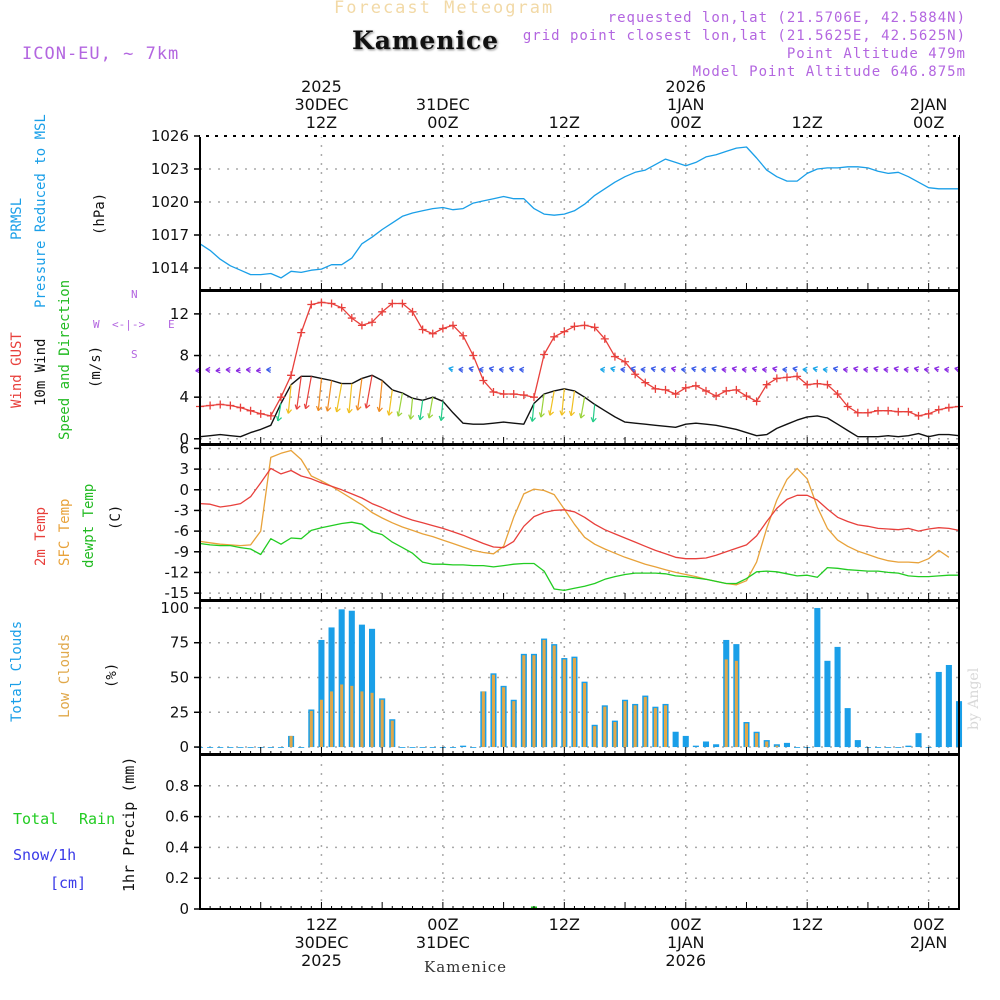  What do you see at coordinates (321, 960) in the screenshot?
I see `time-label-bottom: 2025` at bounding box center [321, 960].